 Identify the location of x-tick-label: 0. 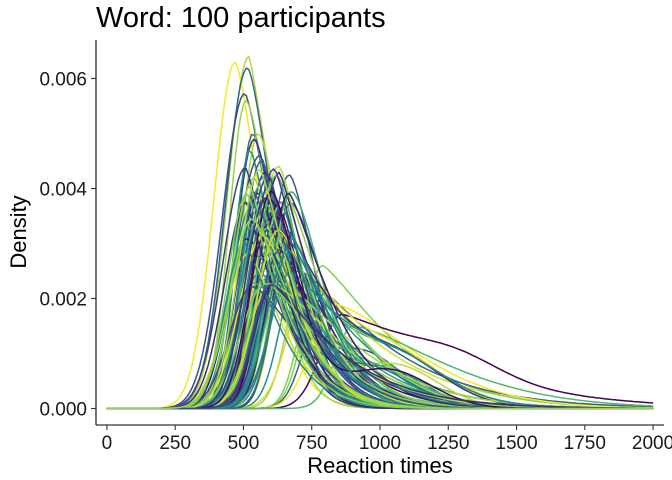
(107, 443).